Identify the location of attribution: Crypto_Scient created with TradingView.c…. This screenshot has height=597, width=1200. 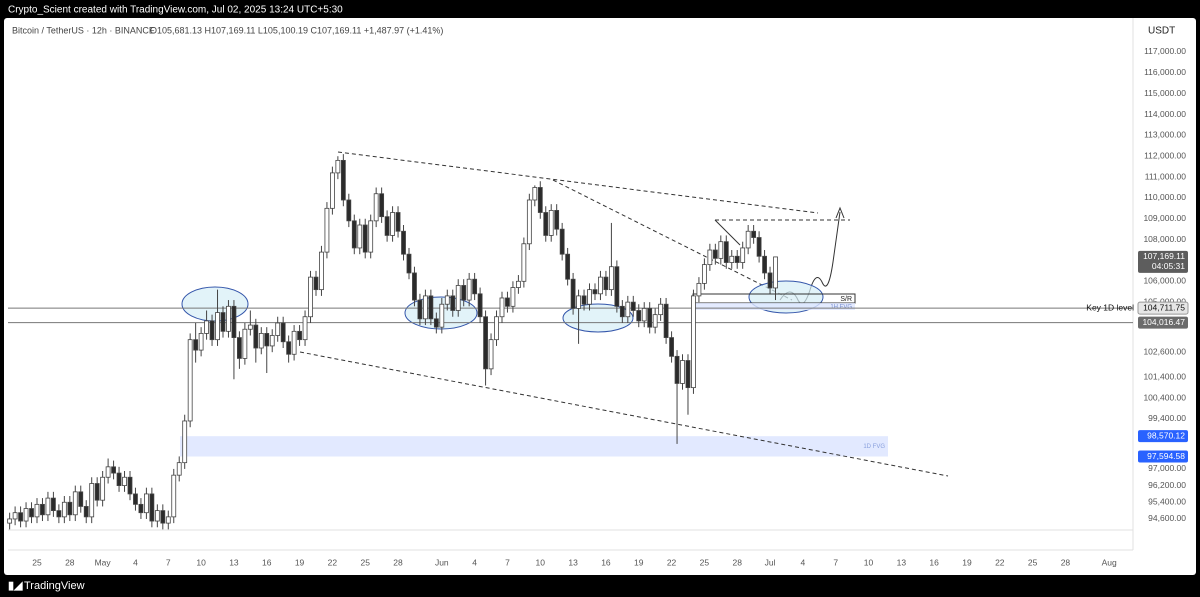
(175, 10).